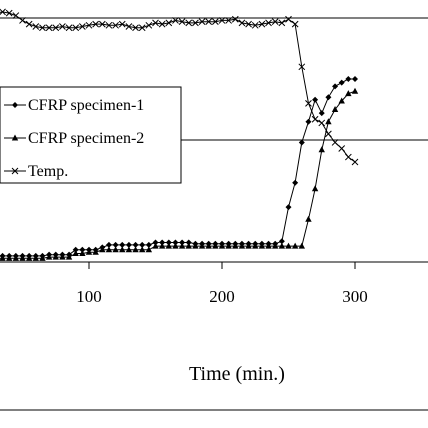  What do you see at coordinates (222, 296) in the screenshot?
I see `x-tick-label: 200` at bounding box center [222, 296].